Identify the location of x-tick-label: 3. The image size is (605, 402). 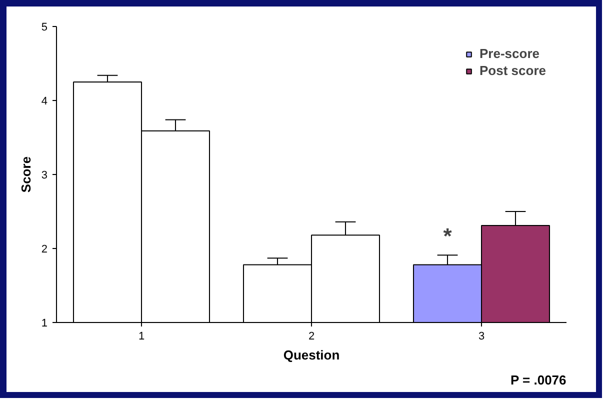
(481, 336).